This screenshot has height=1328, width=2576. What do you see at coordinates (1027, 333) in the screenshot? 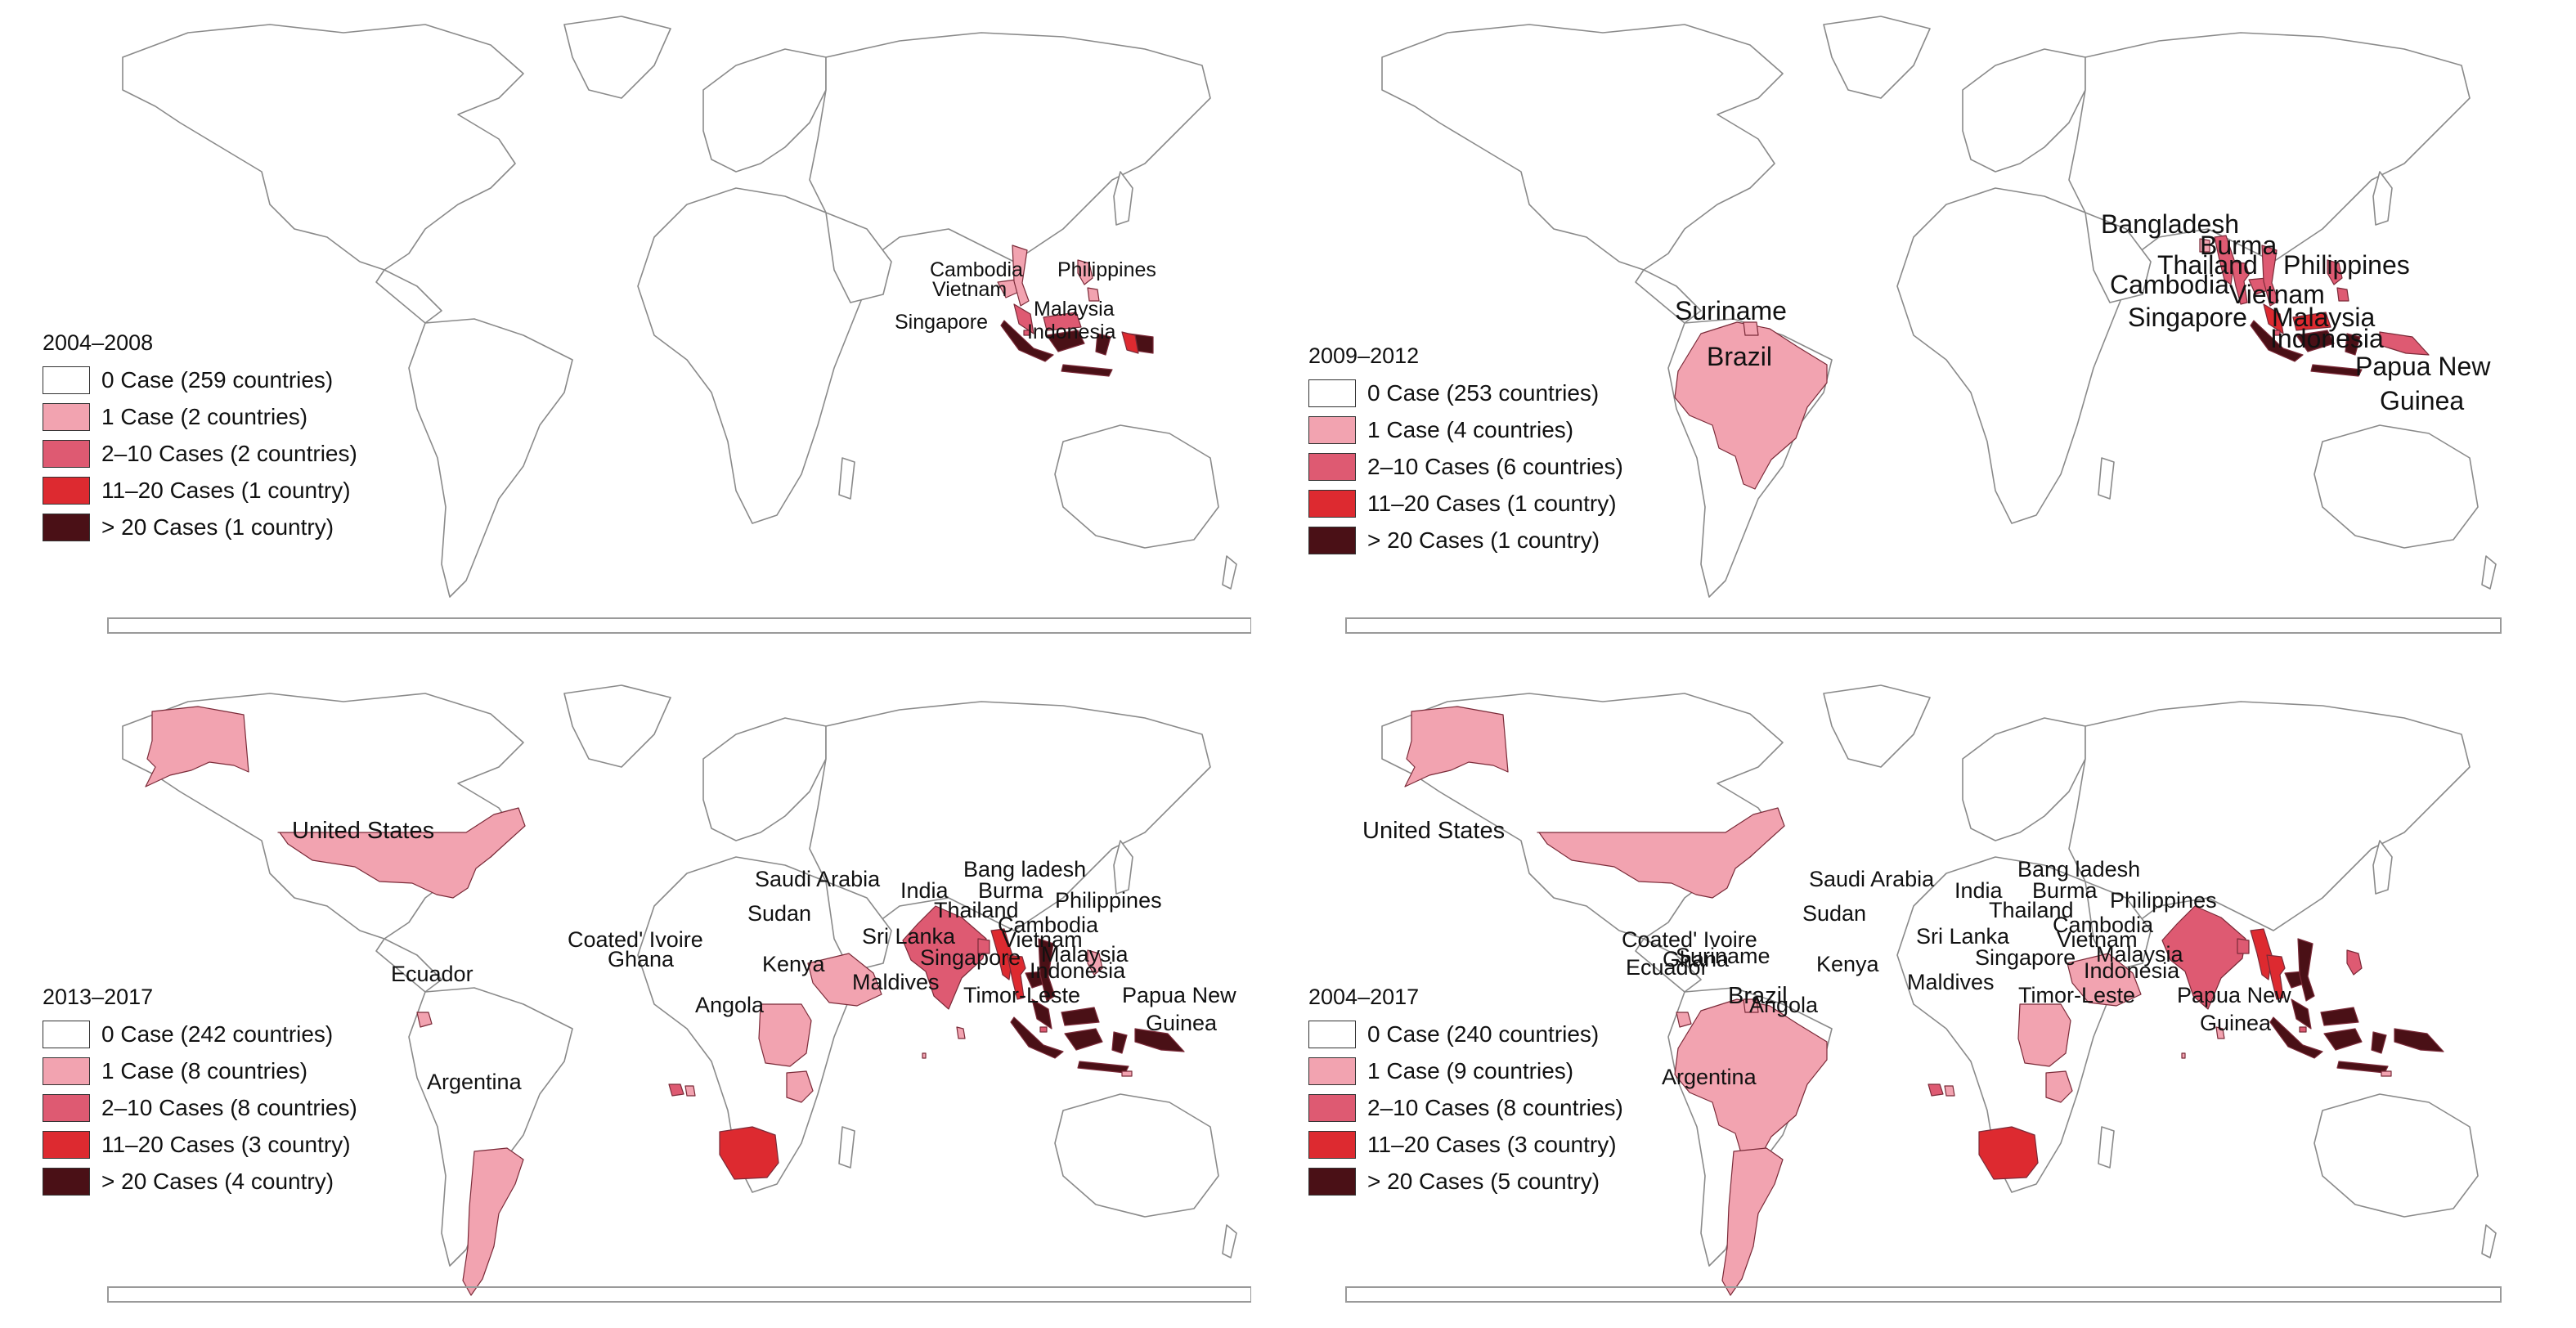
I see `country-singapore` at bounding box center [1027, 333].